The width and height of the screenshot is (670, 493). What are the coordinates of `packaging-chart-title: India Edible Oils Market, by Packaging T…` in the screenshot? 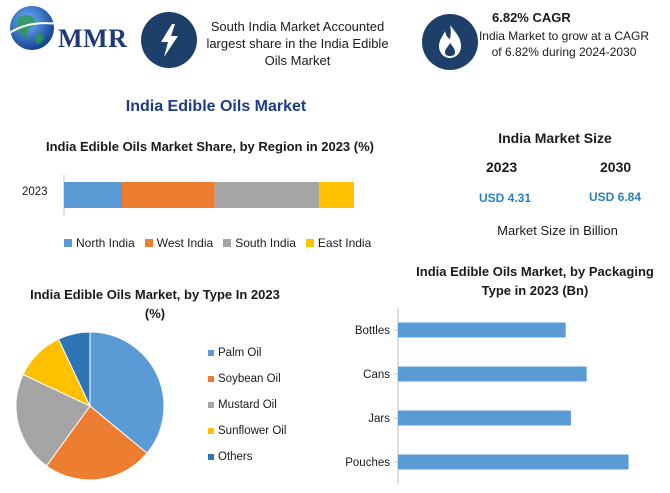 It's located at (535, 281).